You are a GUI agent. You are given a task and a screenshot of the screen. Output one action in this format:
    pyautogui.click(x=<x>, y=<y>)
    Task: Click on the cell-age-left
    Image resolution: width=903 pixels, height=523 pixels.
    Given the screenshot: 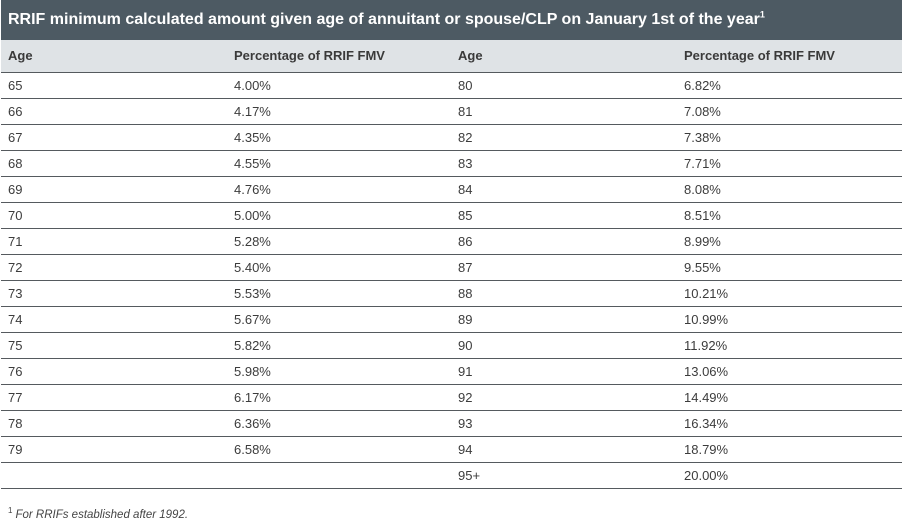 What is the action you would take?
    pyautogui.click(x=114, y=475)
    